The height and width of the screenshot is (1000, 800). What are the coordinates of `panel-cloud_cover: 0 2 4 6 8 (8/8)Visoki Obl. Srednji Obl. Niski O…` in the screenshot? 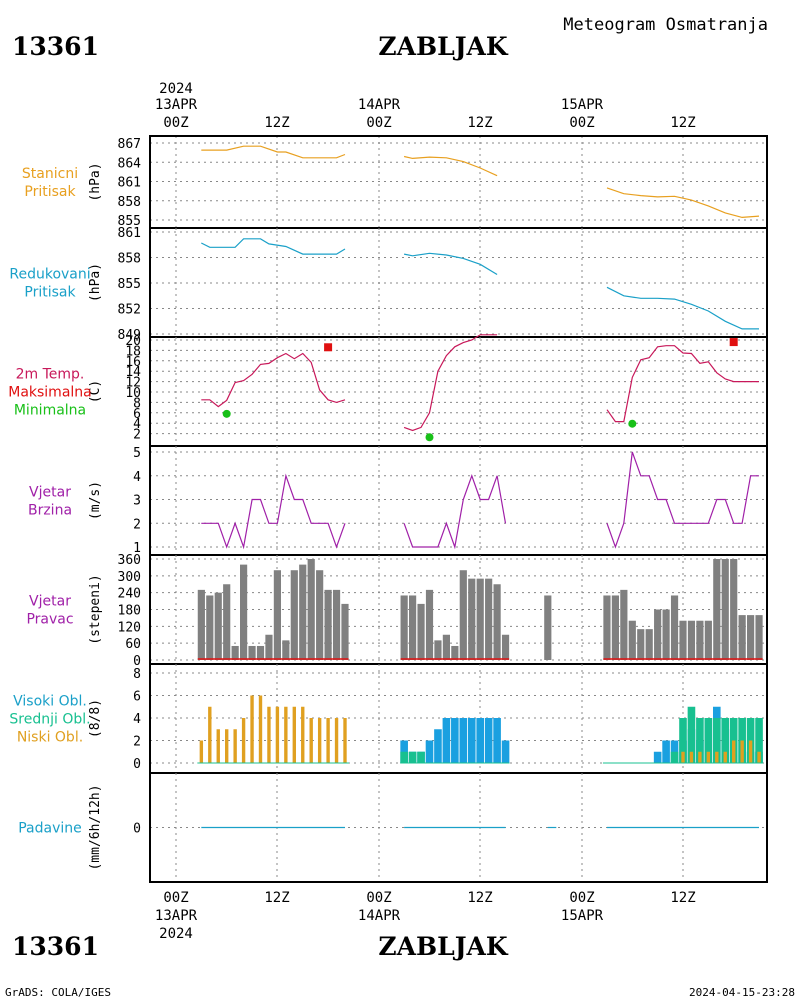 It's located at (388, 719).